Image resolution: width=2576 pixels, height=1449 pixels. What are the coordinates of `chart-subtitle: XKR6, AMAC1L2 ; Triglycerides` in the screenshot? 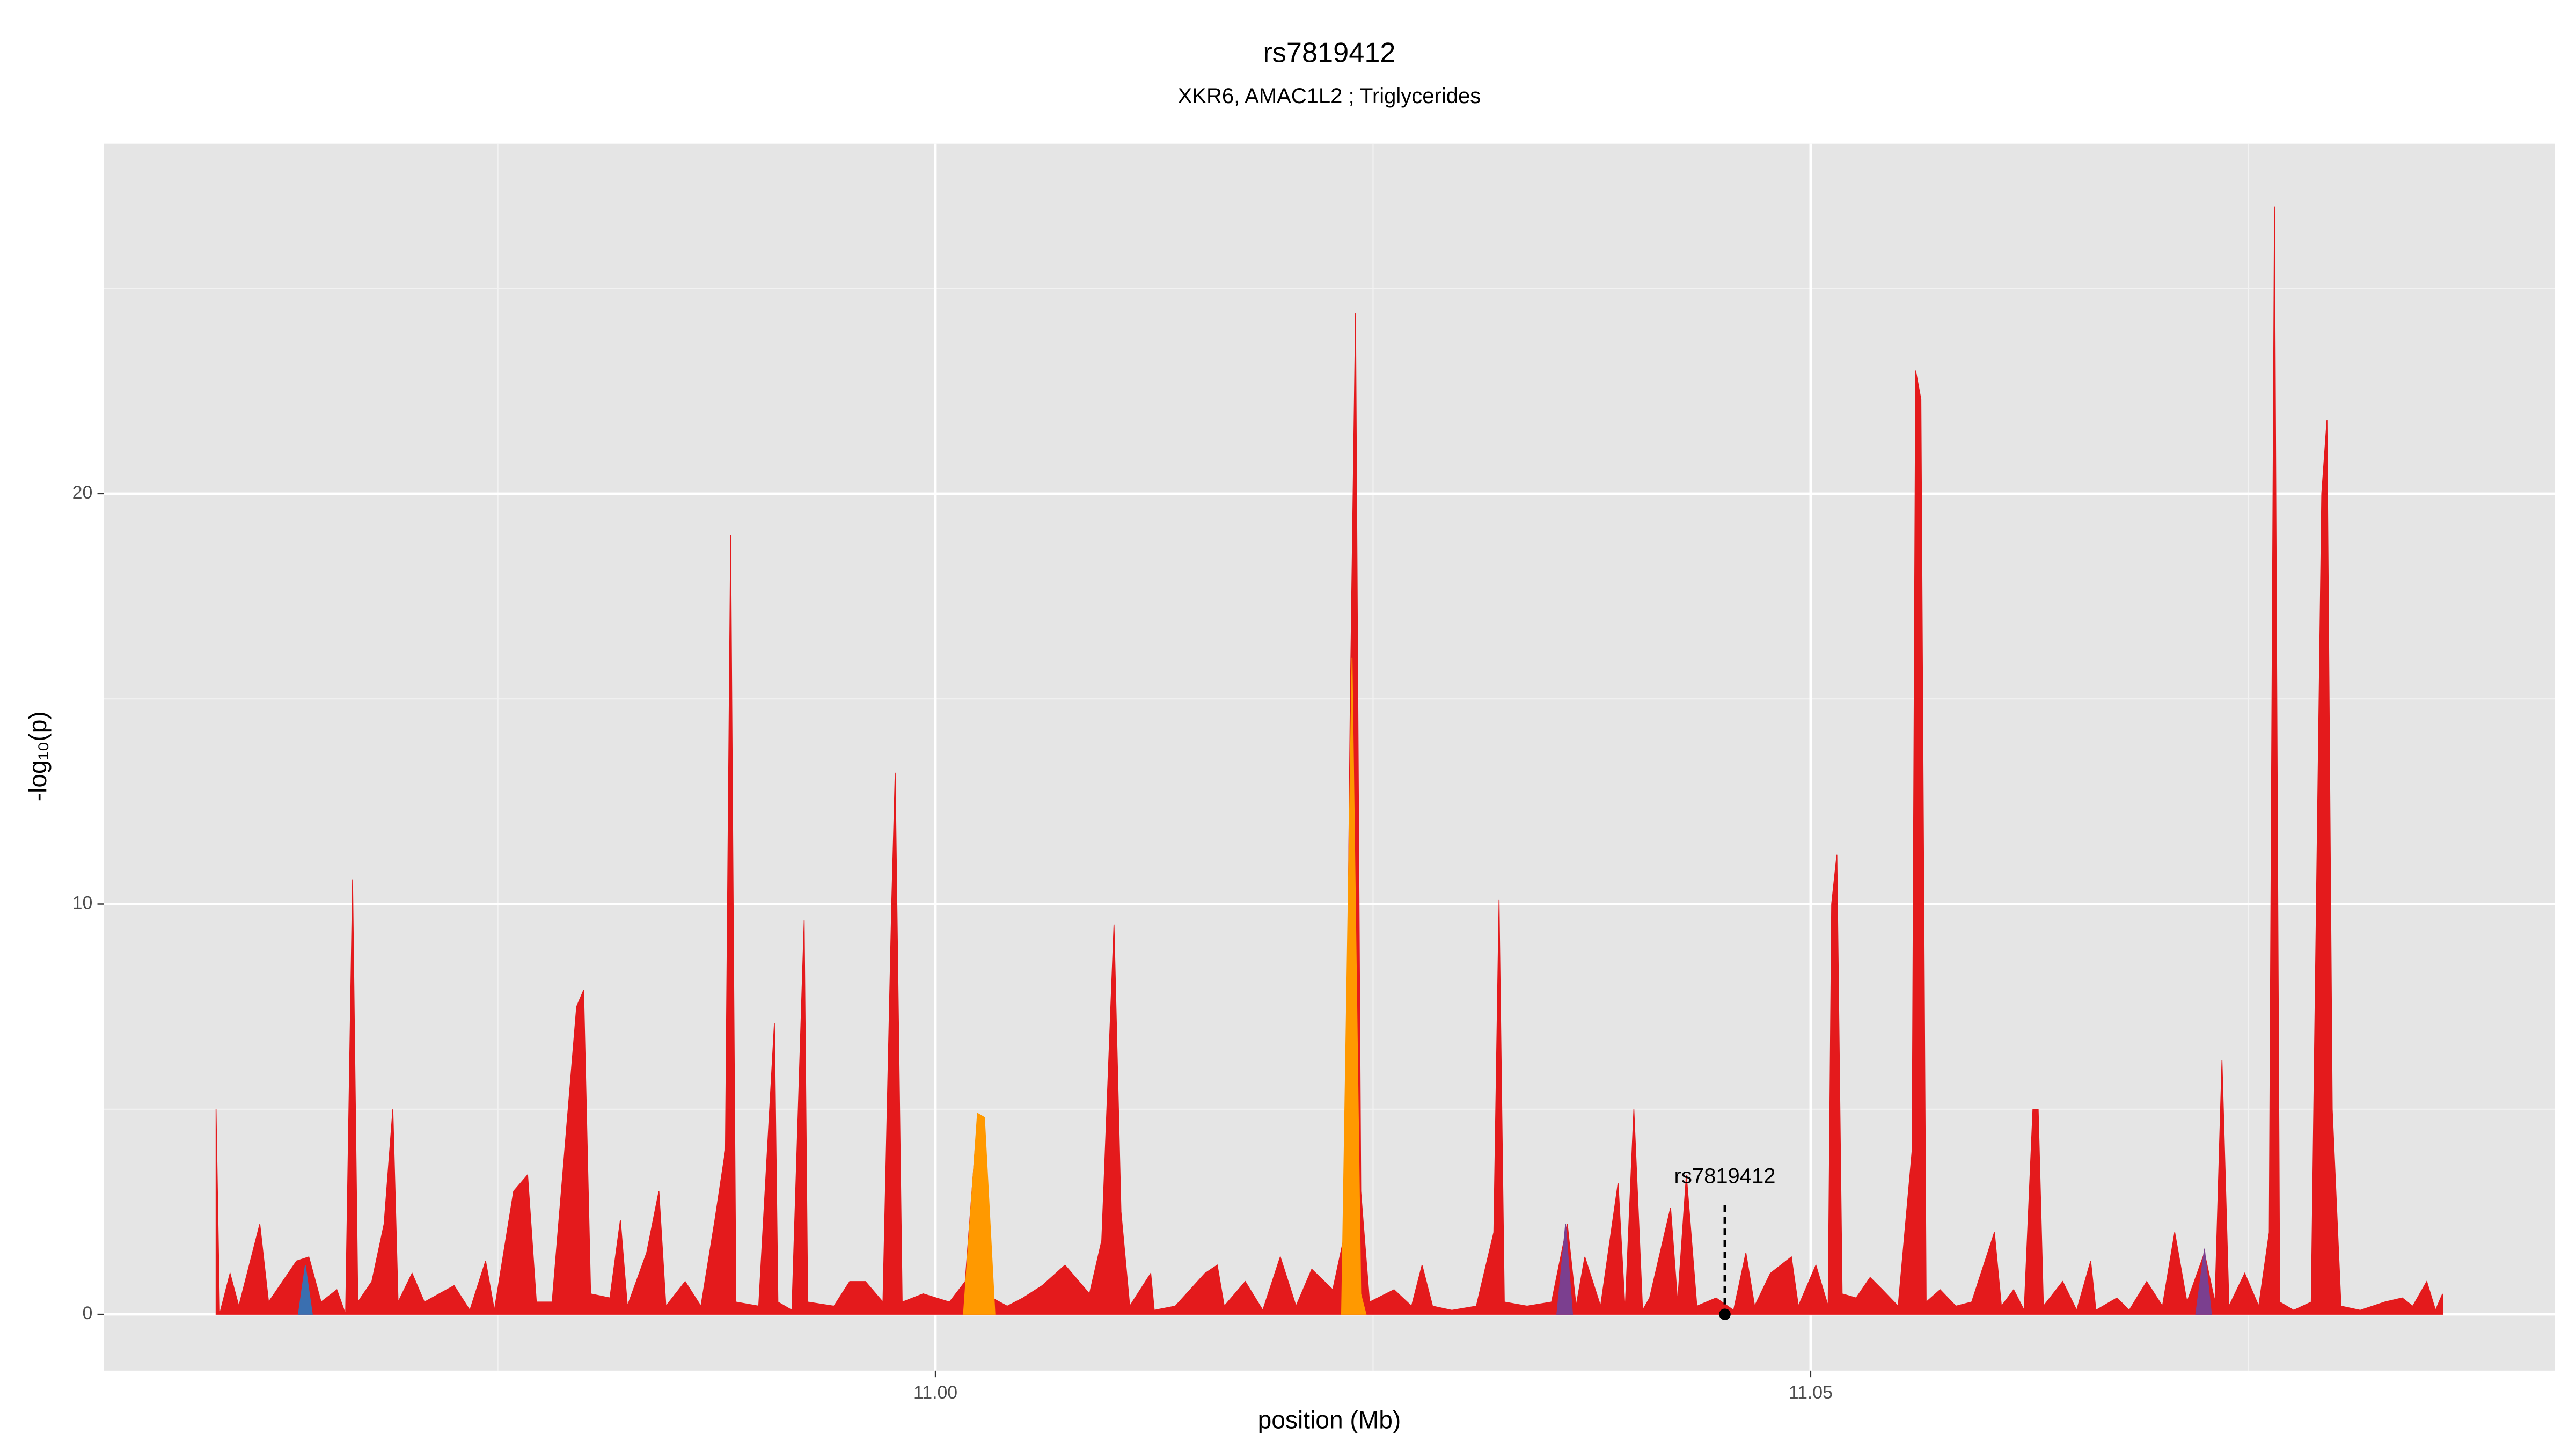 It's located at (1329, 96).